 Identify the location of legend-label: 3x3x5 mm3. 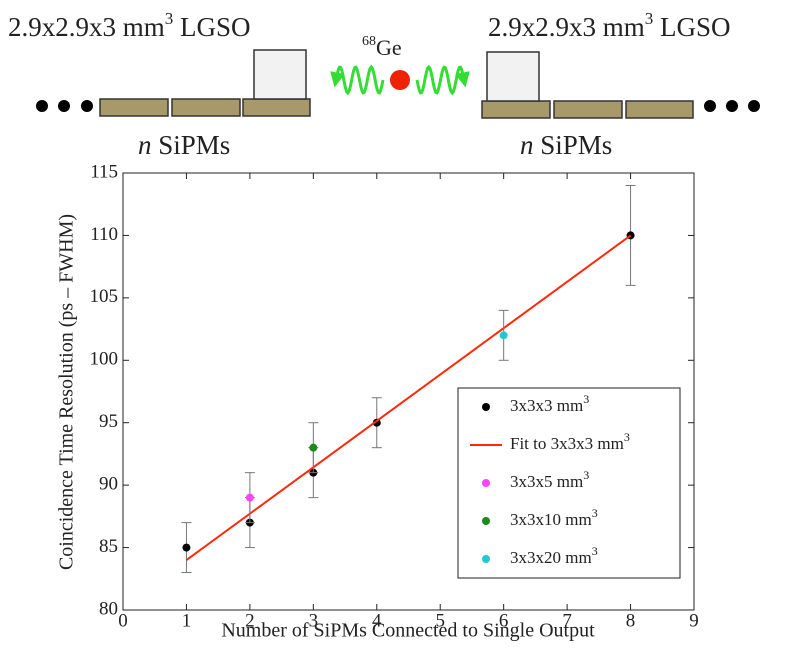
(549, 479).